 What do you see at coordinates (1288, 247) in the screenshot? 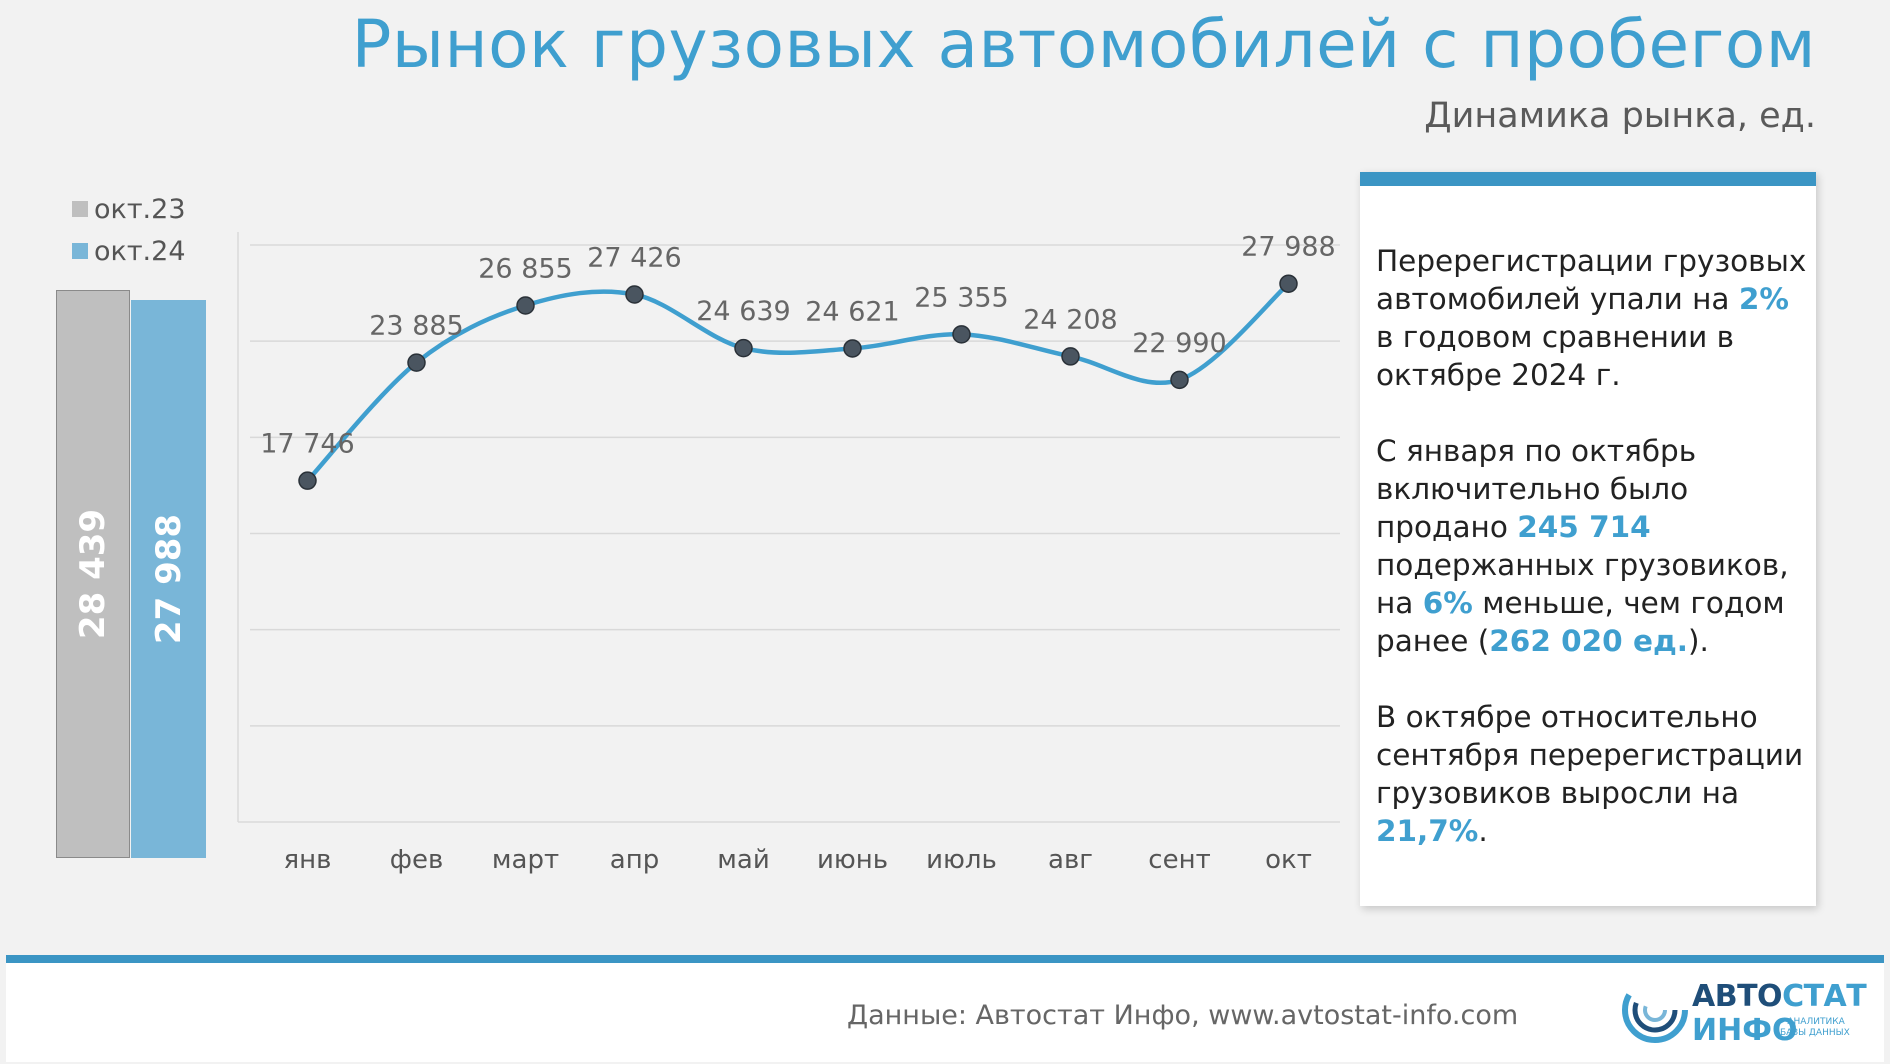
I see `data-label: 27 988` at bounding box center [1288, 247].